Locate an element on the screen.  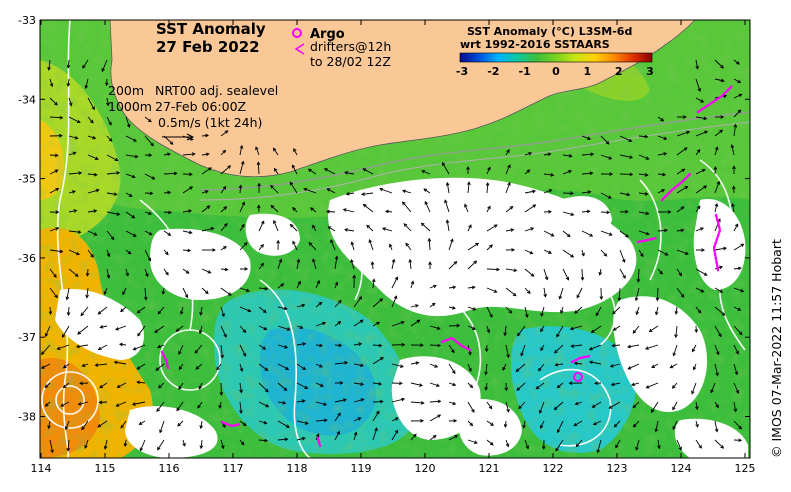
x-tick-label: 124 is located at coordinates (681, 468).